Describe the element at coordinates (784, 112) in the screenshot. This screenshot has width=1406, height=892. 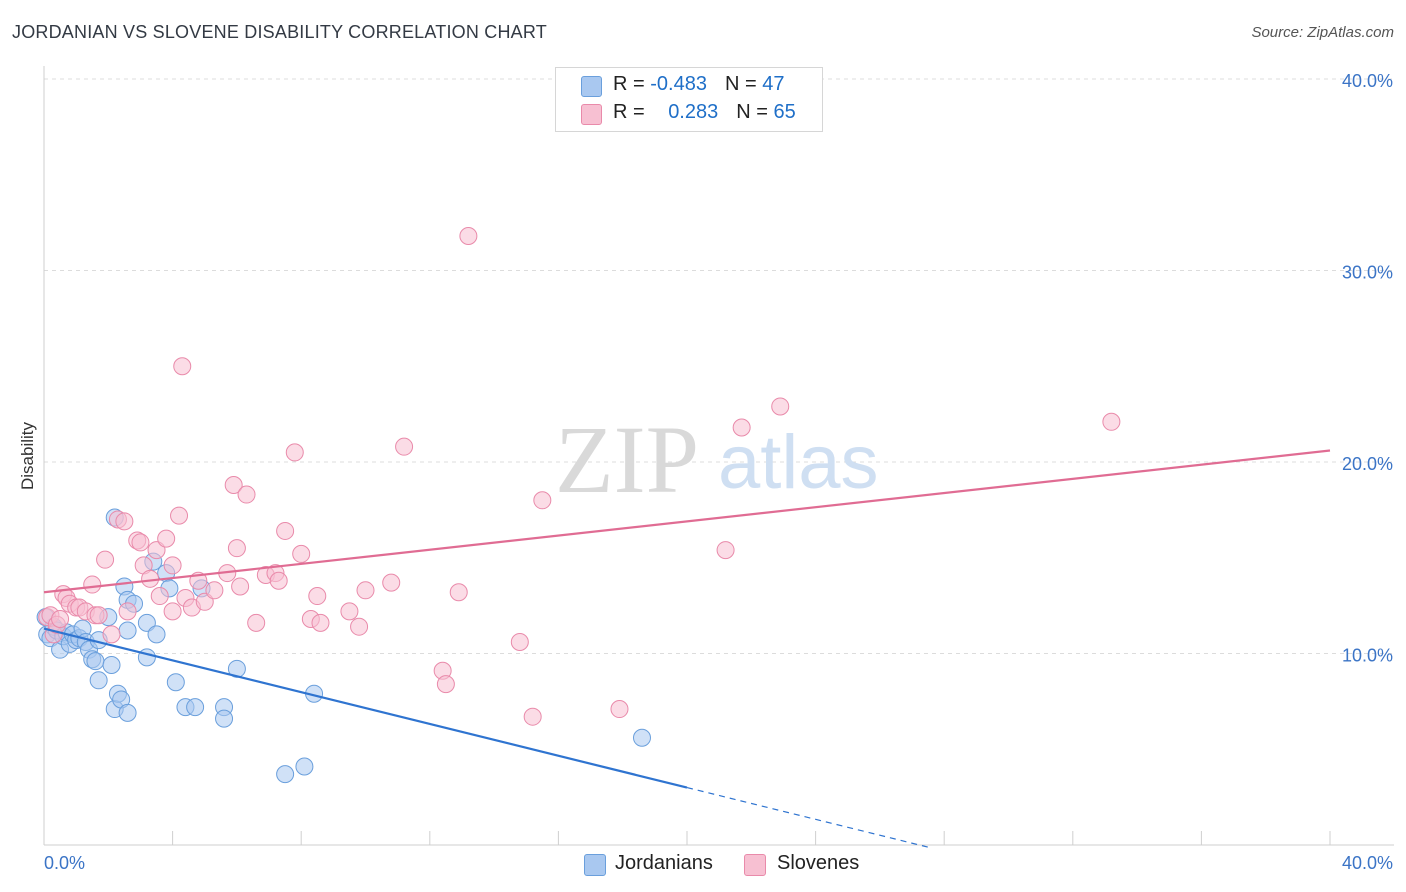
I see `legend-n-value: 65` at that location.